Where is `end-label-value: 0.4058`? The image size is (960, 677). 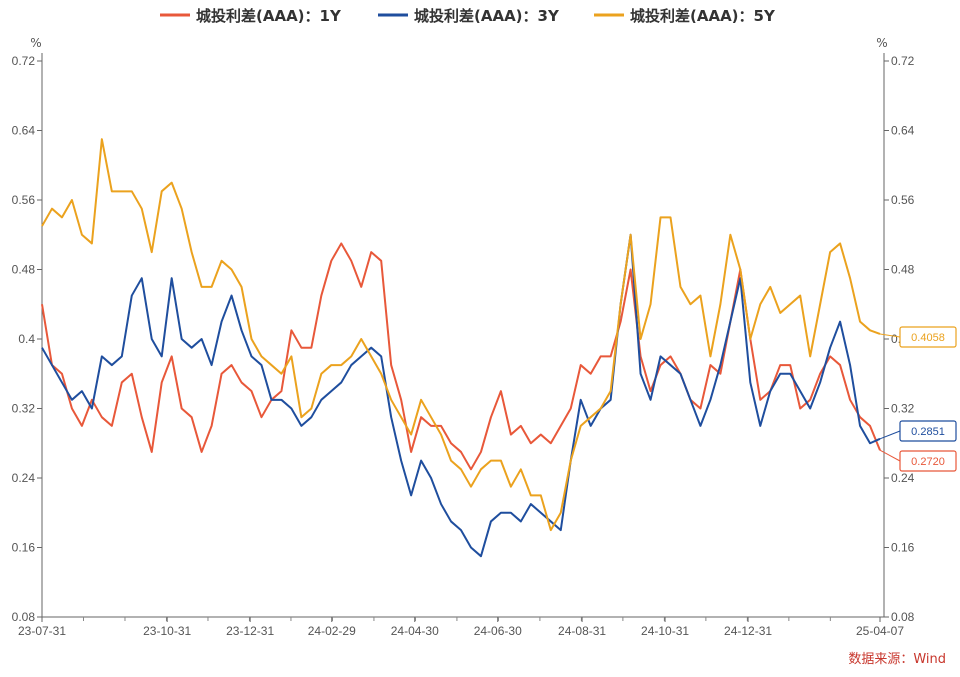
end-label-value: 0.4058 is located at coordinates (928, 338).